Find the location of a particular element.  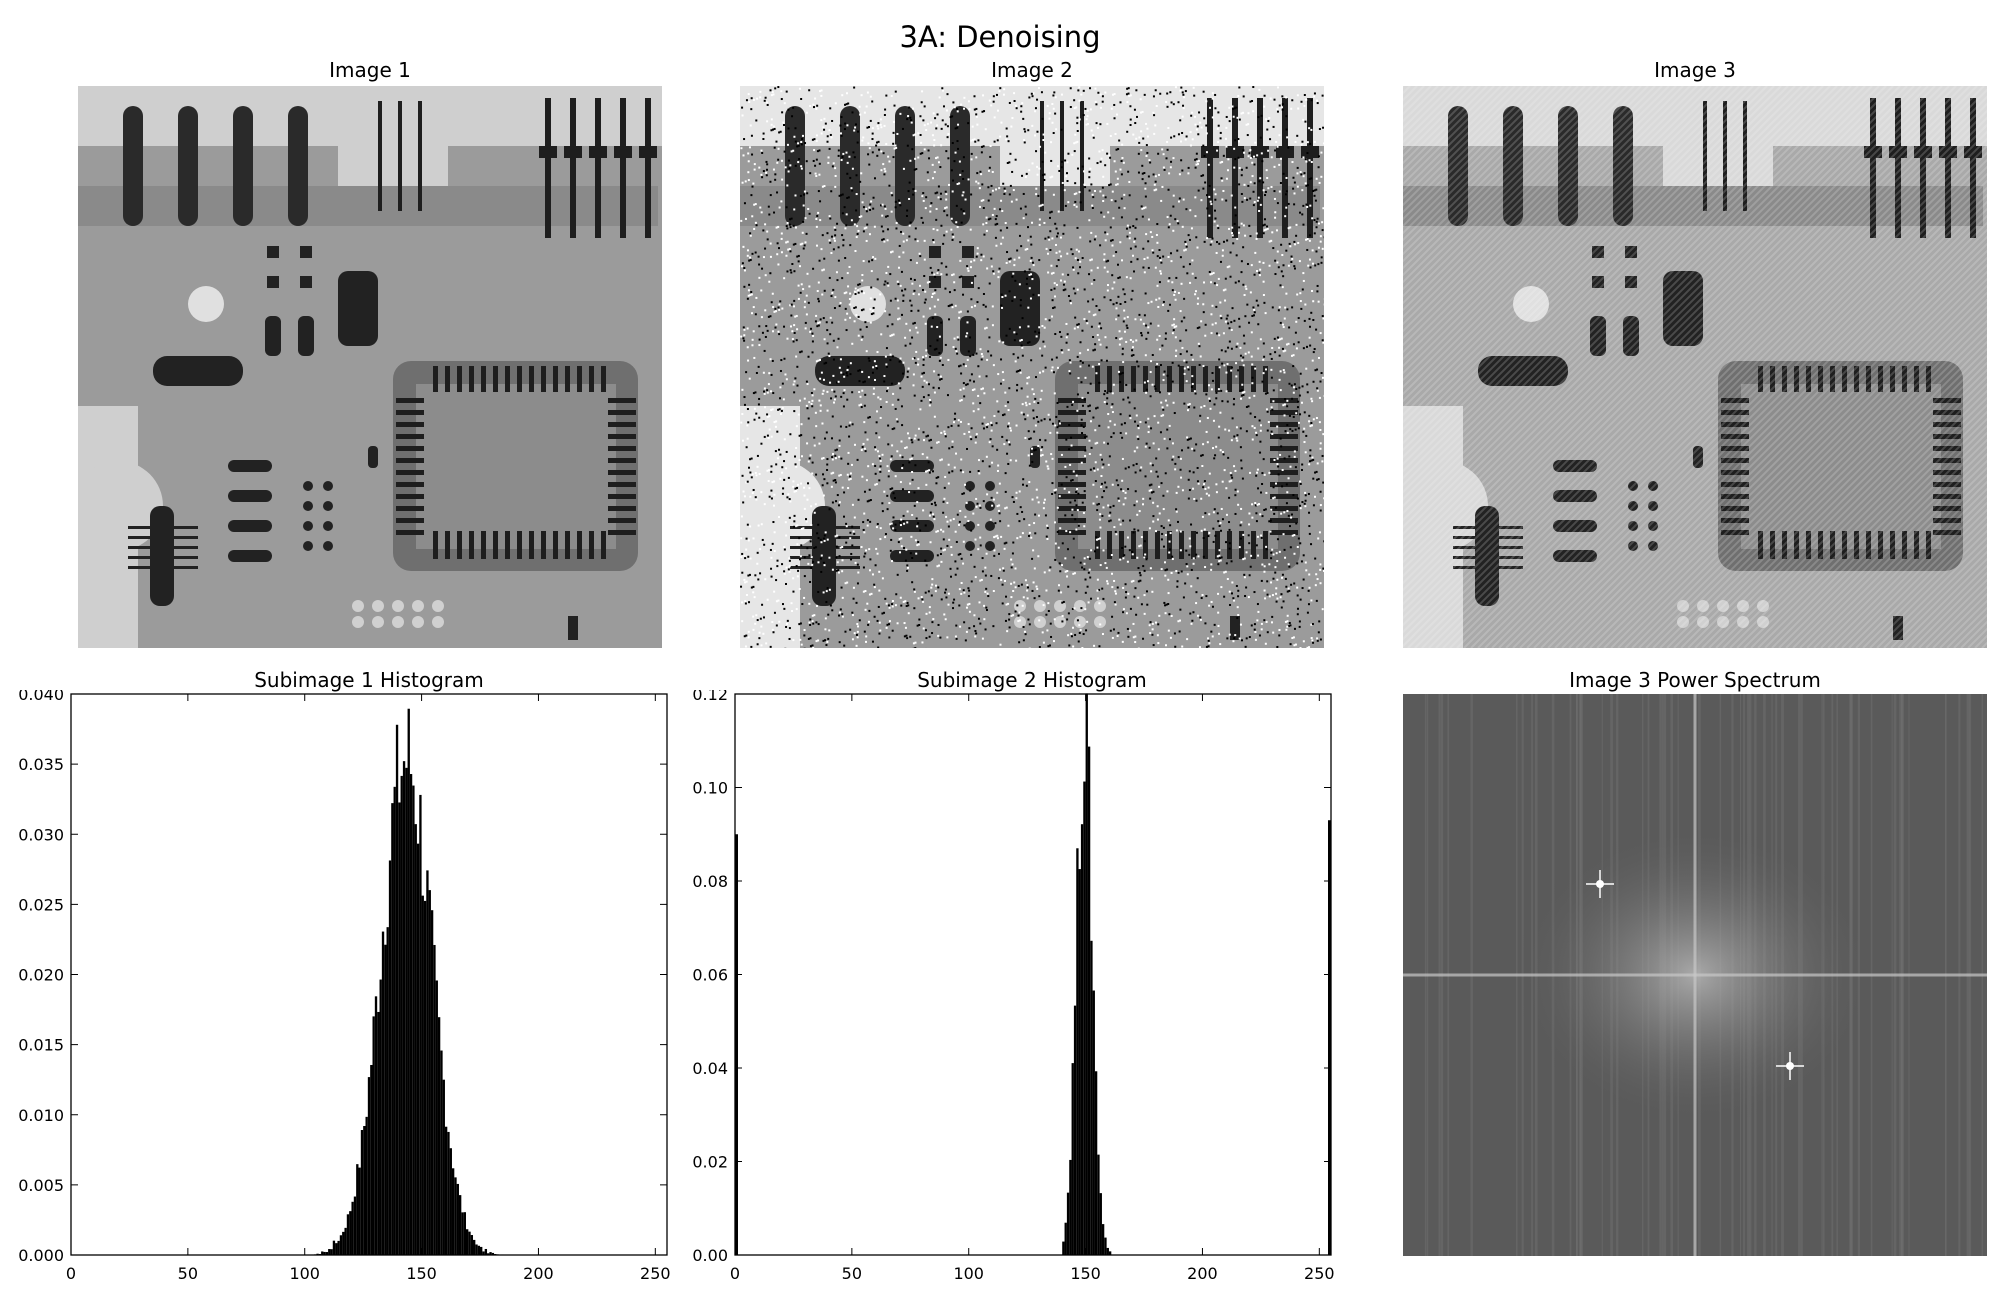

x-tick-label: 100 is located at coordinates (304, 1273).